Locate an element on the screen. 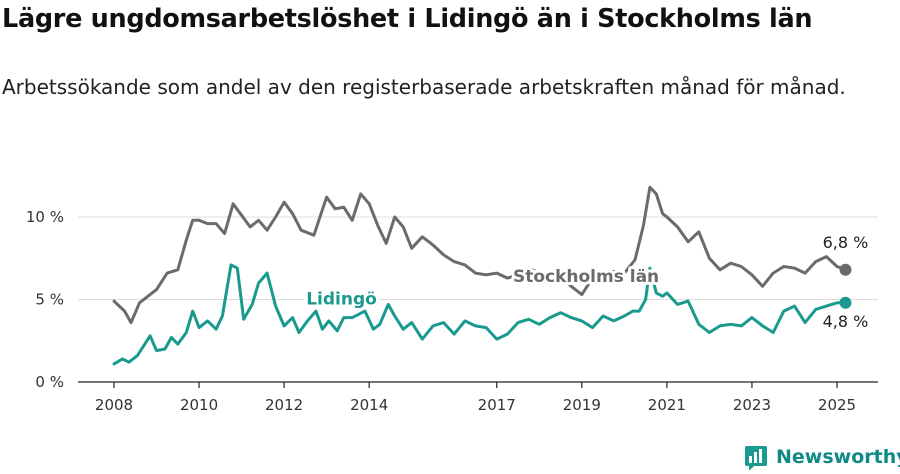 The width and height of the screenshot is (900, 474). x-tick-label: 2010 is located at coordinates (199, 405).